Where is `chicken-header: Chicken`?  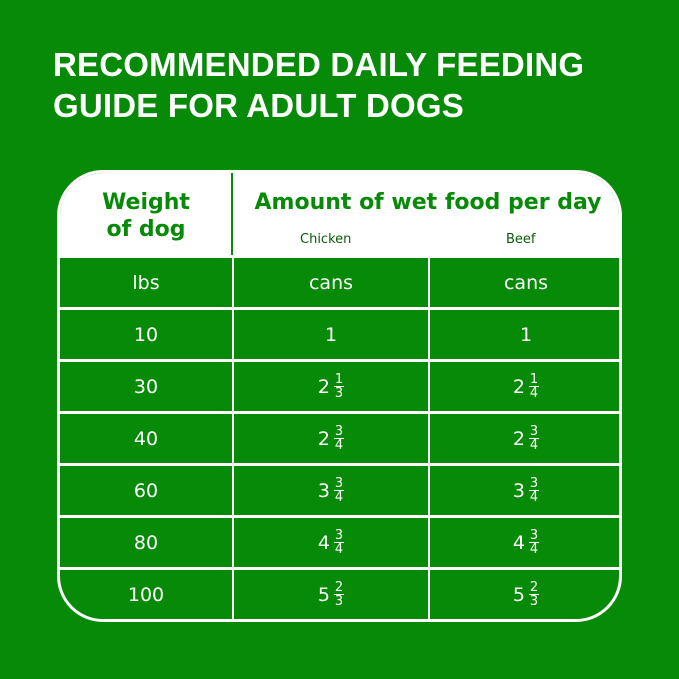 chicken-header: Chicken is located at coordinates (326, 239).